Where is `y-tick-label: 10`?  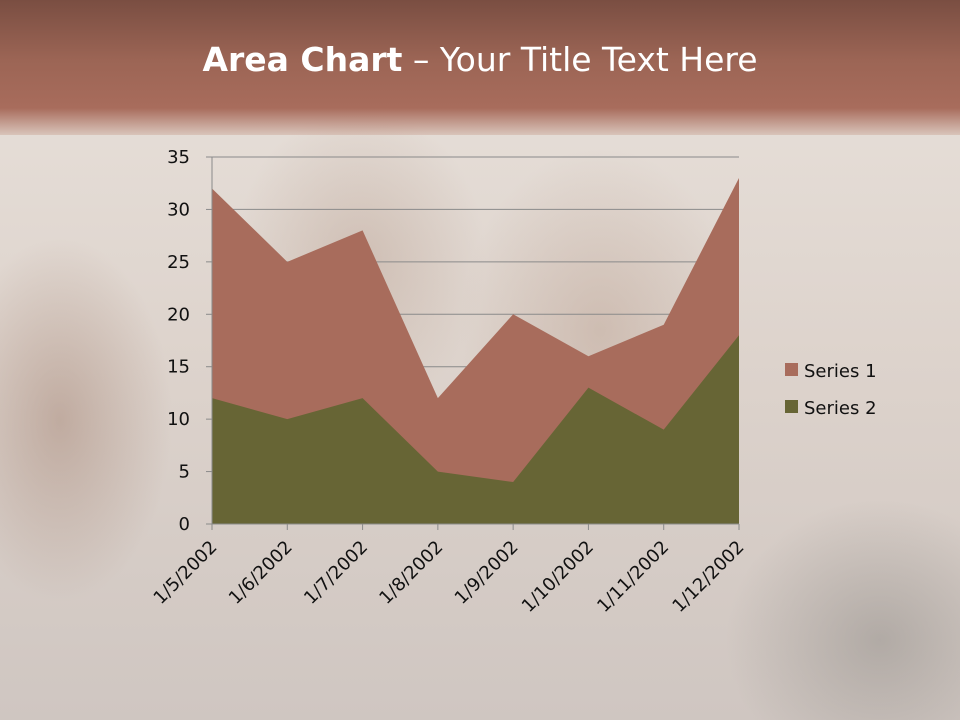 y-tick-label: 10 is located at coordinates (178, 419).